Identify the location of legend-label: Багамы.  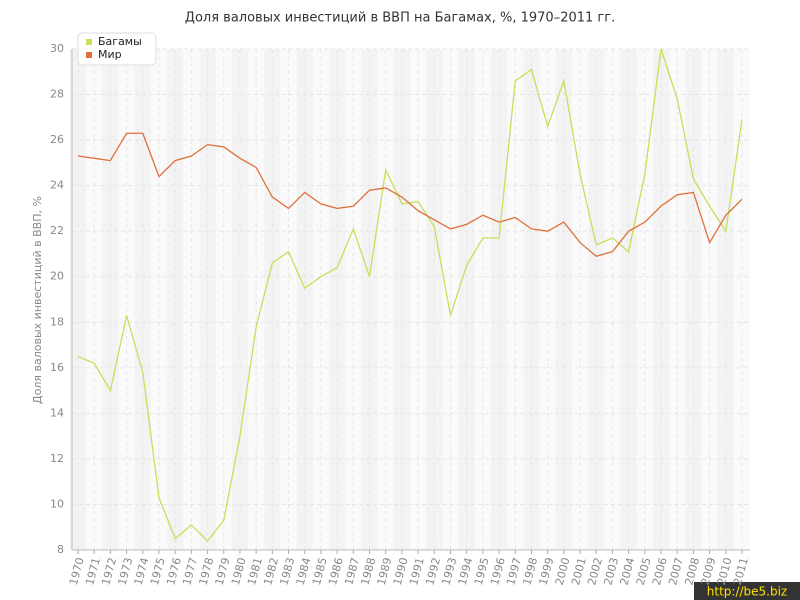
(120, 41).